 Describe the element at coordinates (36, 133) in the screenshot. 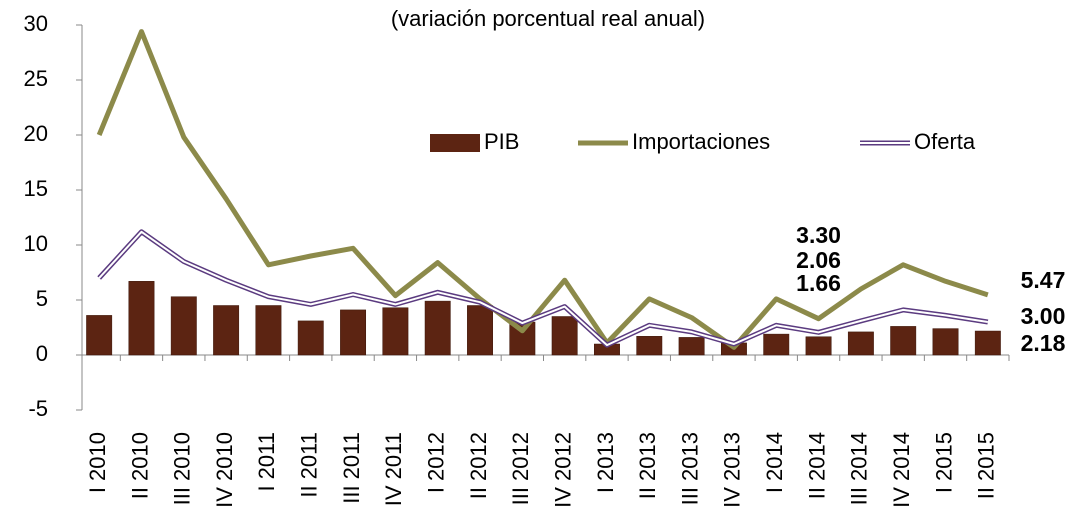

I see `y-tick-label: 20` at that location.